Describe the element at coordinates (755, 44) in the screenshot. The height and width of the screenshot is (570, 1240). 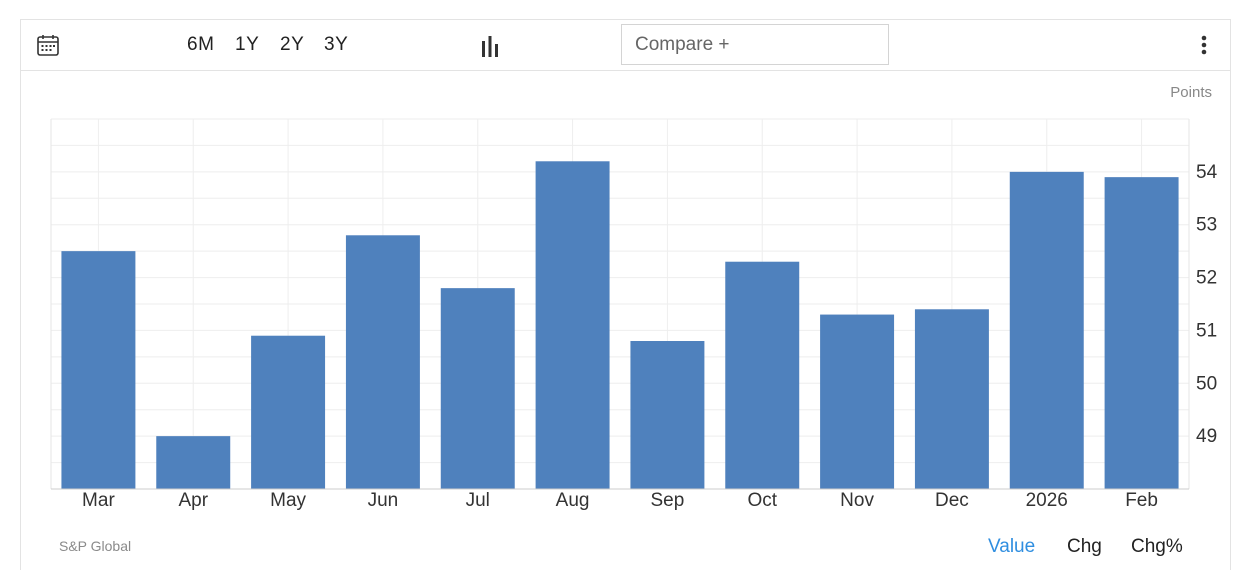
I see `compare-input: Compare +` at that location.